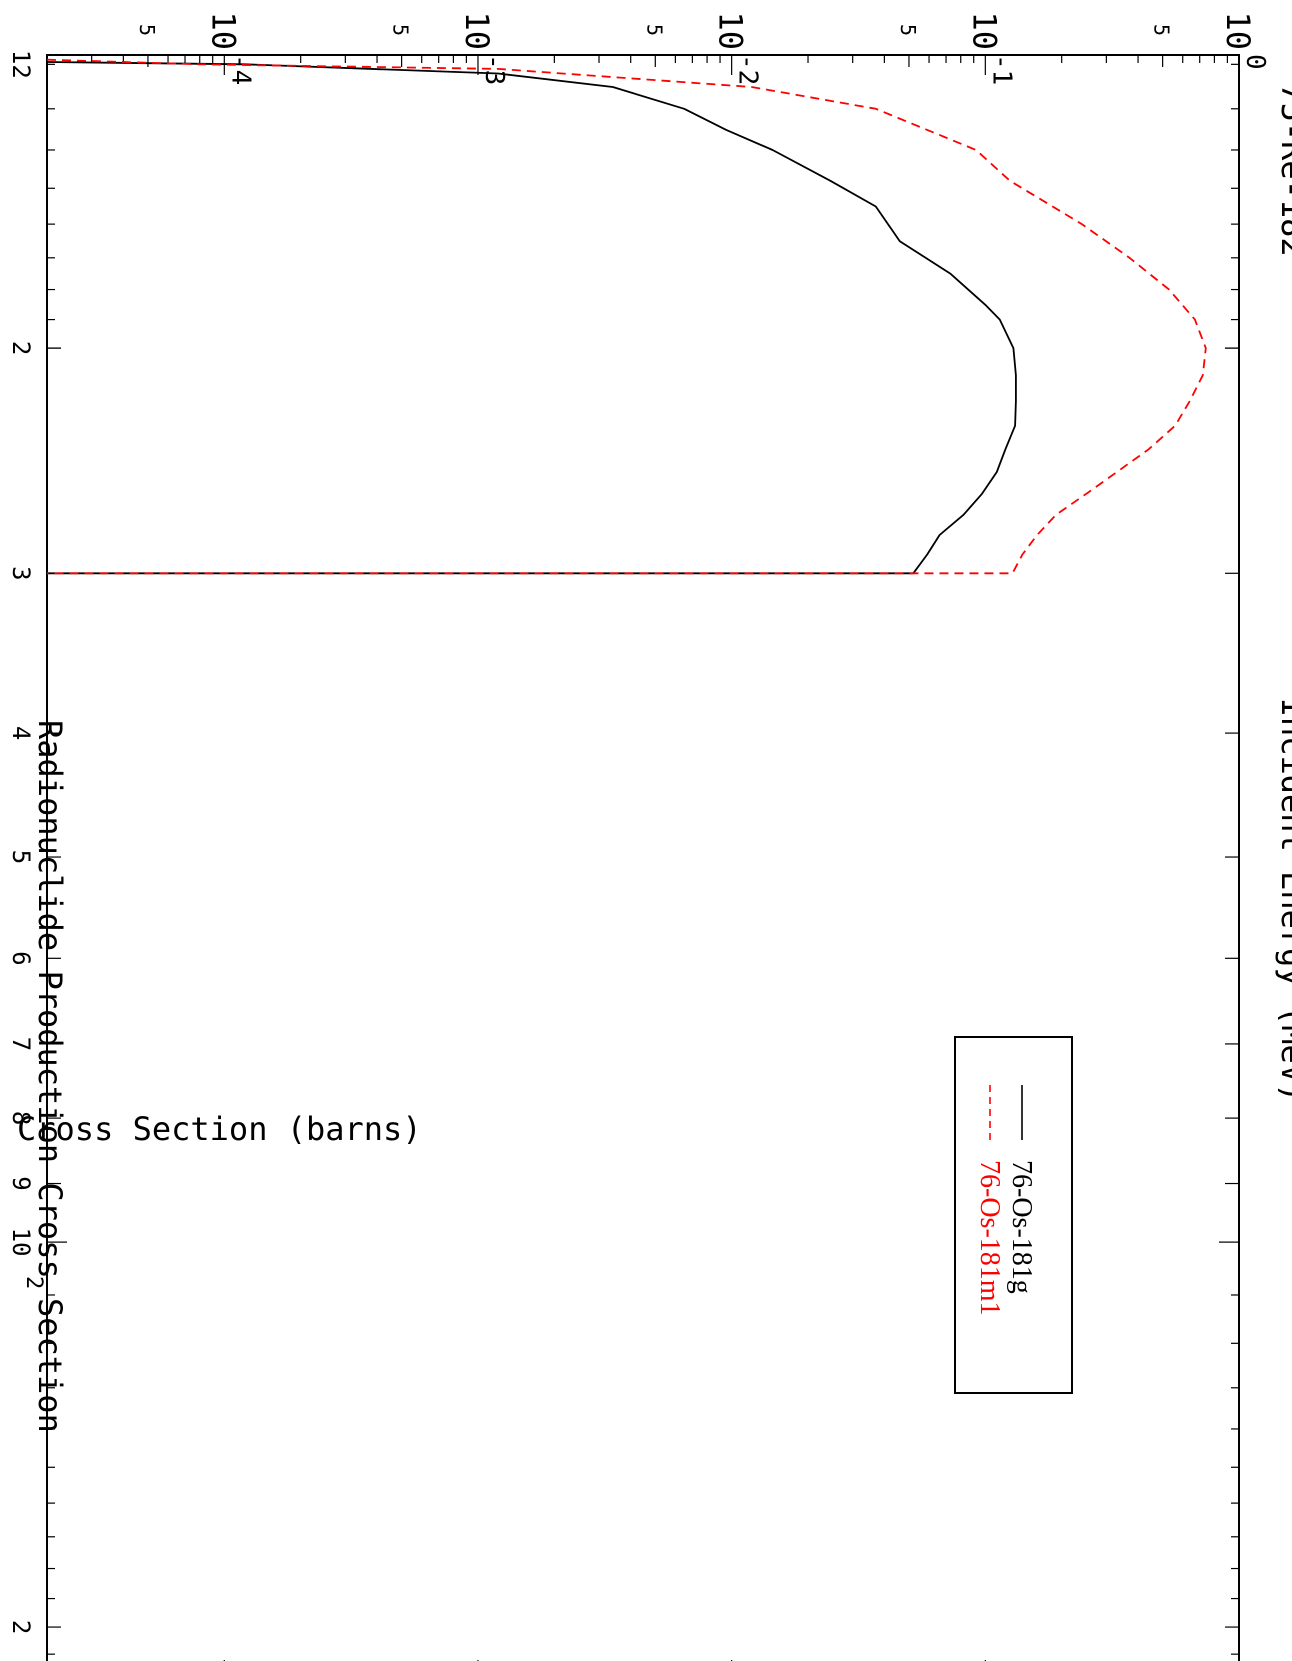 The width and height of the screenshot is (1292, 1661). What do you see at coordinates (748, 69) in the screenshot?
I see `y-tick-label-exponent: -2` at bounding box center [748, 69].